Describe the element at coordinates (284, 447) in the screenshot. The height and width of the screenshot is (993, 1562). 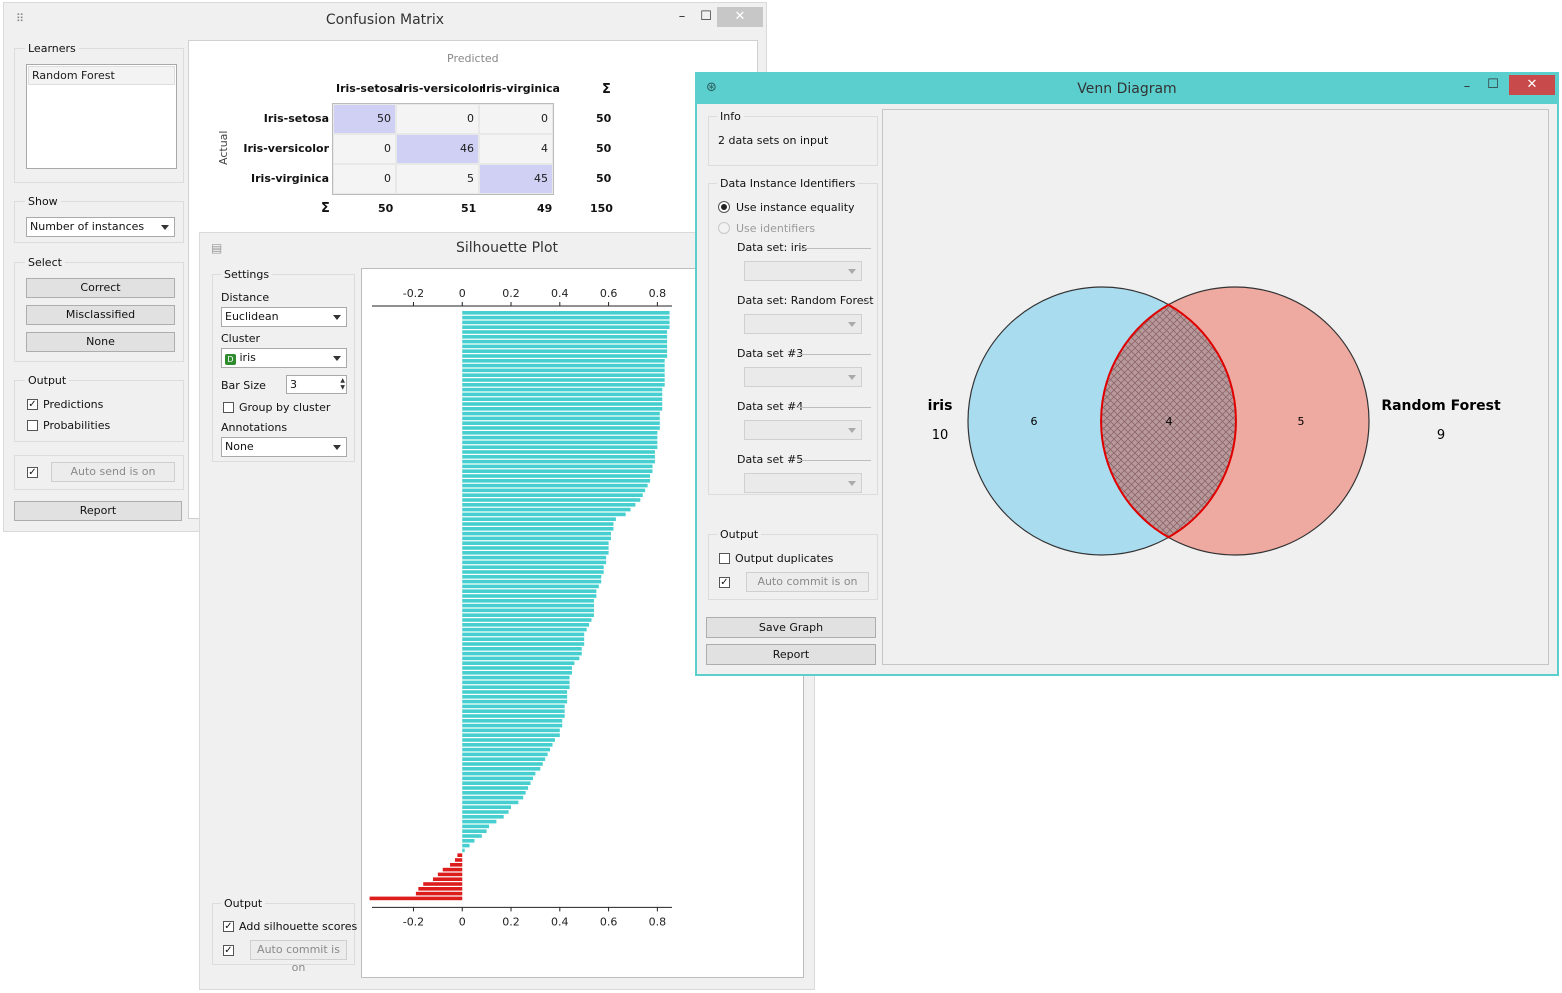
I see `annotations-combo: None` at that location.